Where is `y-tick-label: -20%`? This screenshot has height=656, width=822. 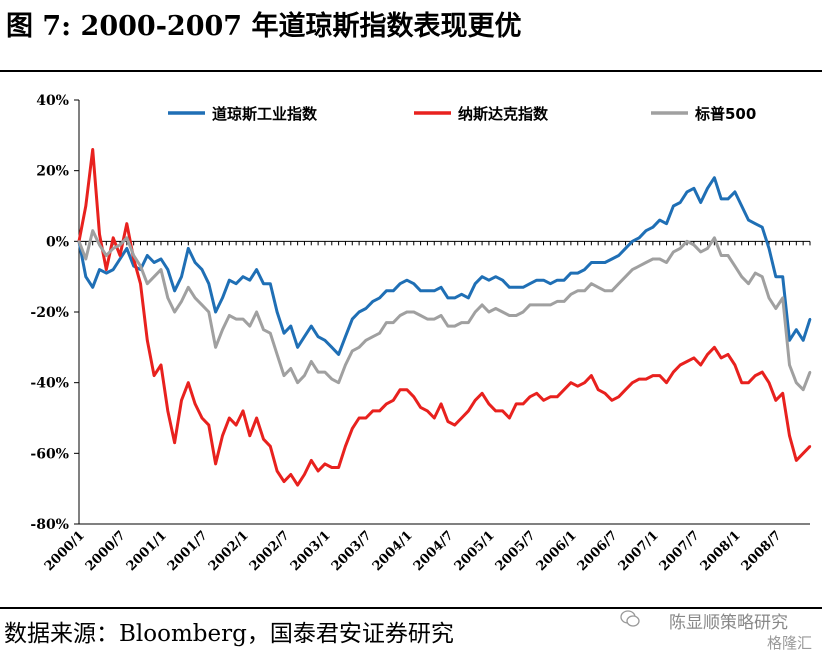 y-tick-label: -20% is located at coordinates (49, 313).